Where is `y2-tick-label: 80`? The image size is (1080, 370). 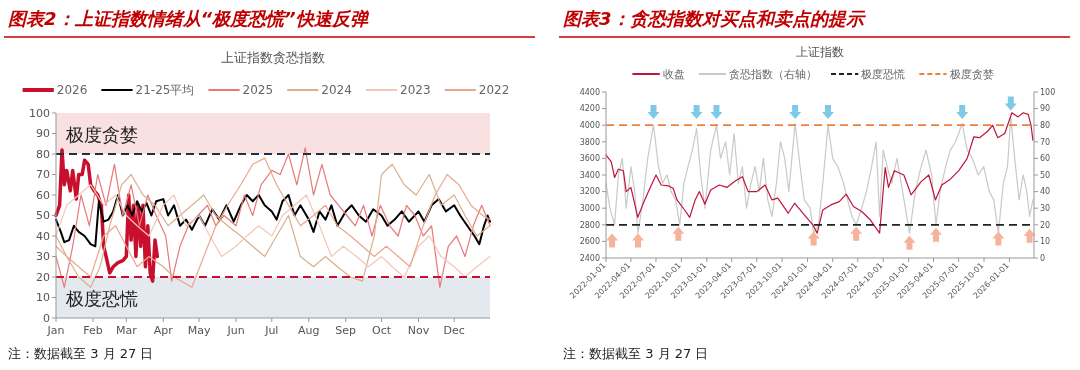
y2-tick-label: 80 is located at coordinates (1045, 125).